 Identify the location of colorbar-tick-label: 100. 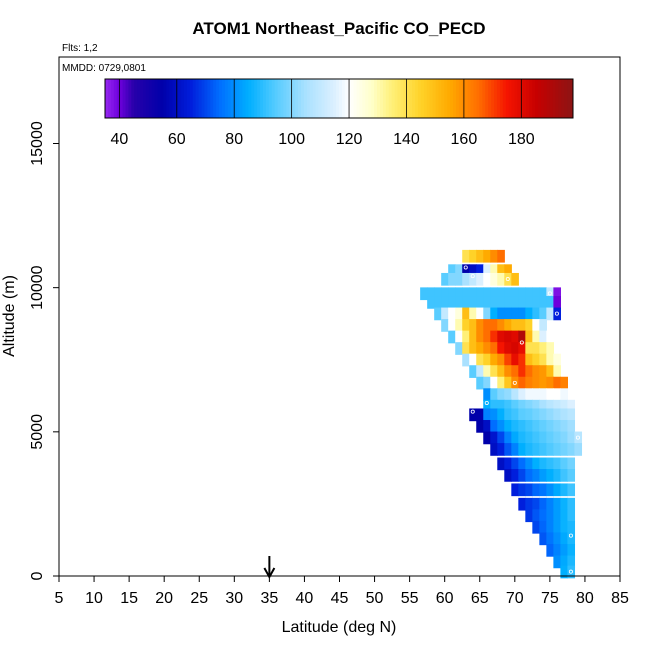
(291, 139).